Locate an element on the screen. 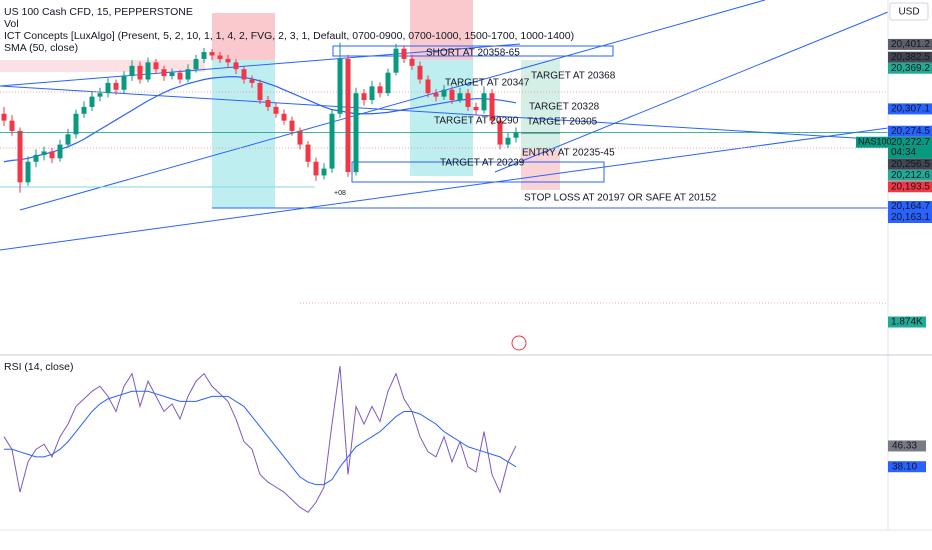 This screenshot has width=932, height=550. countdown: 04:34 is located at coordinates (903, 152).